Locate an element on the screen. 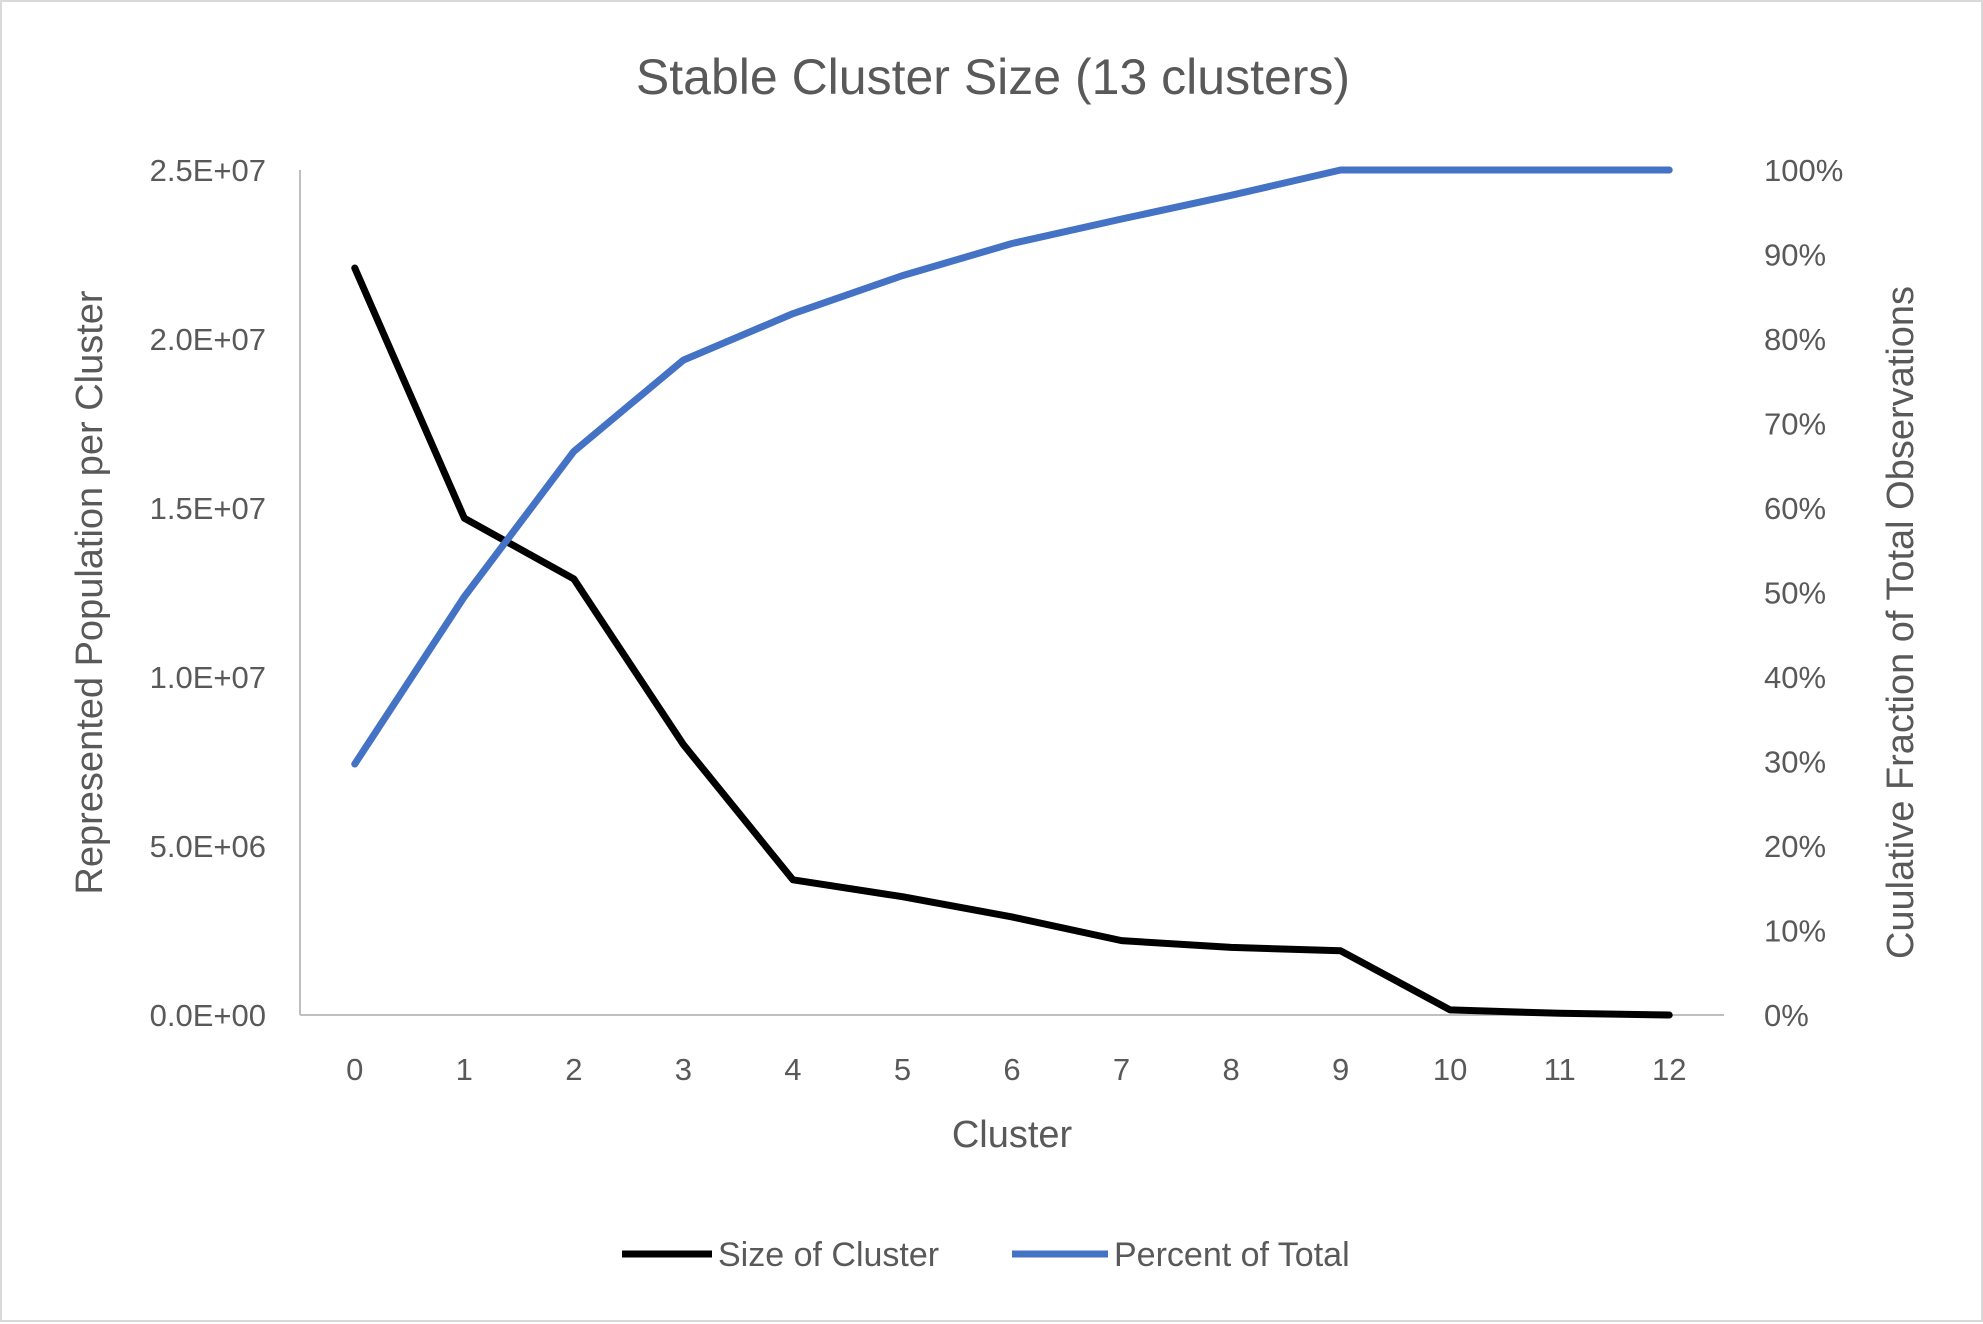 The width and height of the screenshot is (1983, 1324). x-tick-label: 8 is located at coordinates (1230, 1069).